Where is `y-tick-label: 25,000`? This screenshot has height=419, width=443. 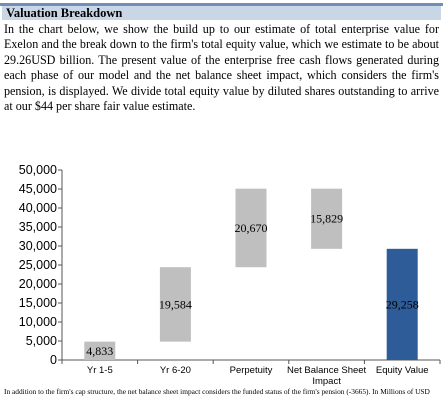 y-tick-label: 25,000 is located at coordinates (38, 265).